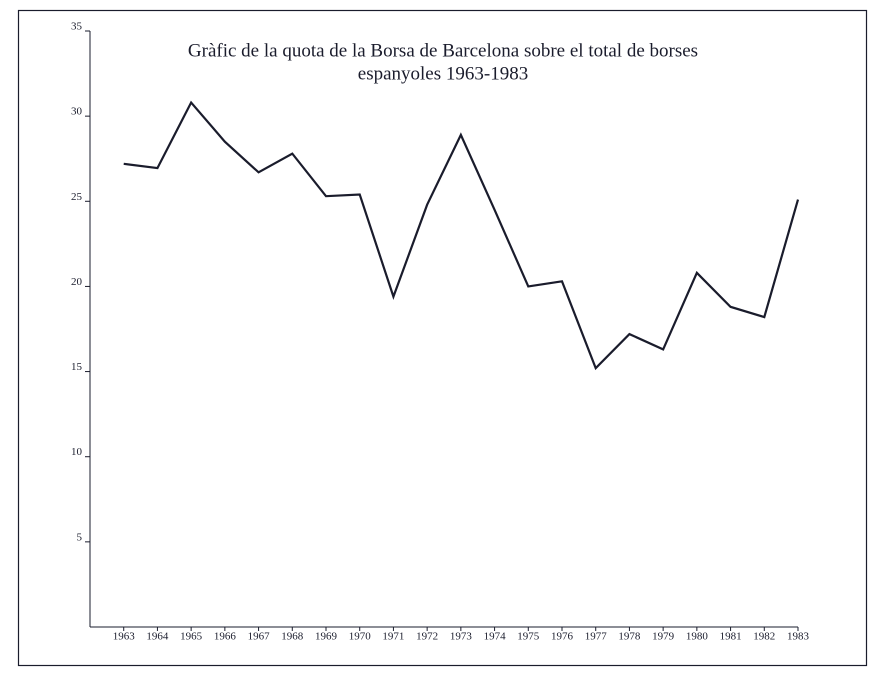  Describe the element at coordinates (393, 637) in the screenshot. I see `x-tick-label: 1971` at that location.